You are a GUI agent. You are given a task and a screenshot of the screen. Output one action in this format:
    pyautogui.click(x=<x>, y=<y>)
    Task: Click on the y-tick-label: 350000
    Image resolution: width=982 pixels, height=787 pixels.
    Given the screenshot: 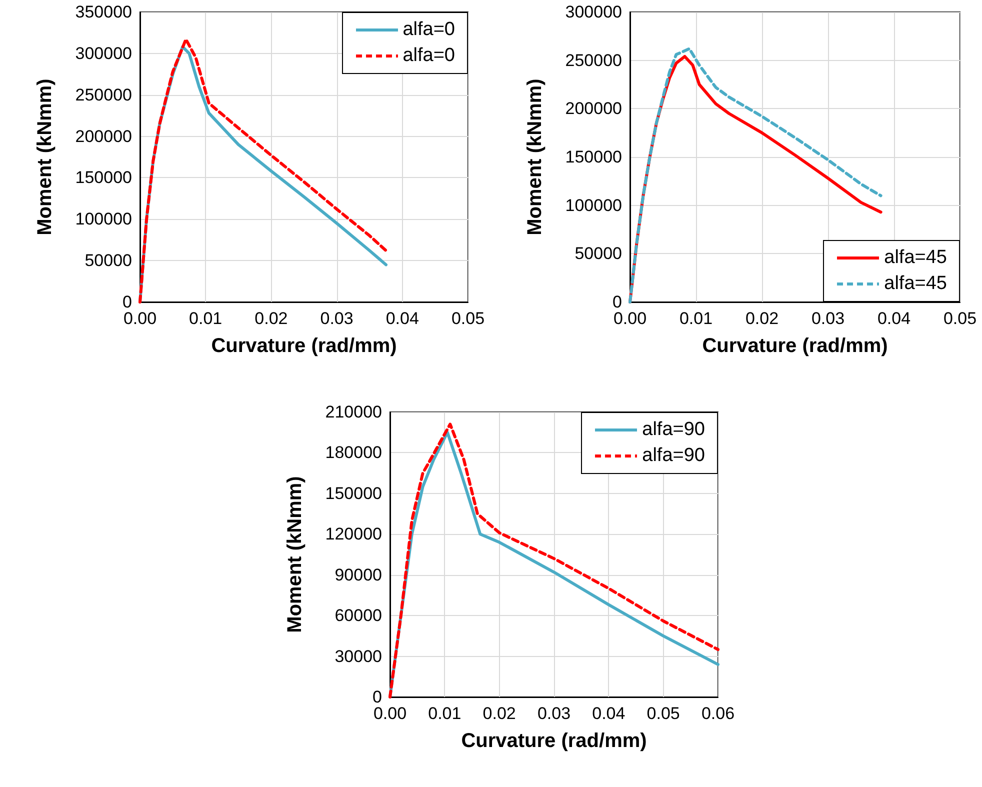 What is the action you would take?
    pyautogui.click(x=103, y=12)
    